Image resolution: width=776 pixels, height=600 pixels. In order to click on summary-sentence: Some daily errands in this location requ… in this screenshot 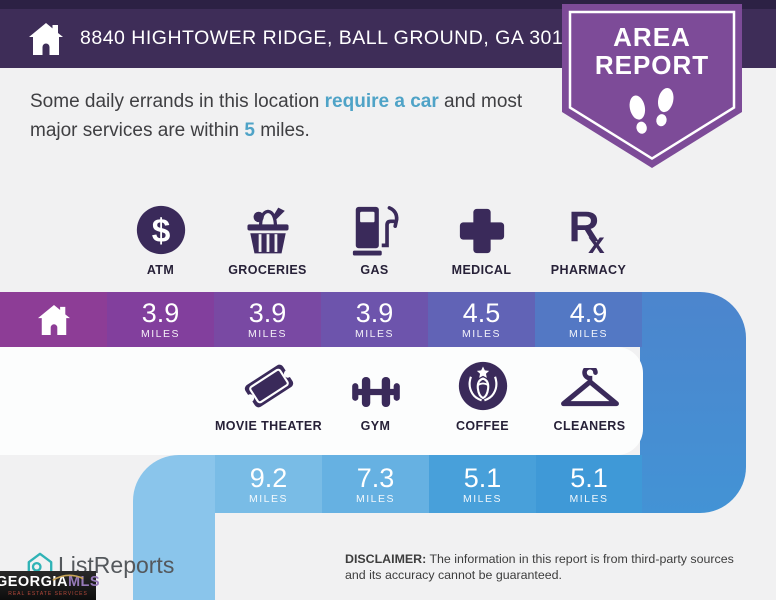, I will do `click(276, 116)`.